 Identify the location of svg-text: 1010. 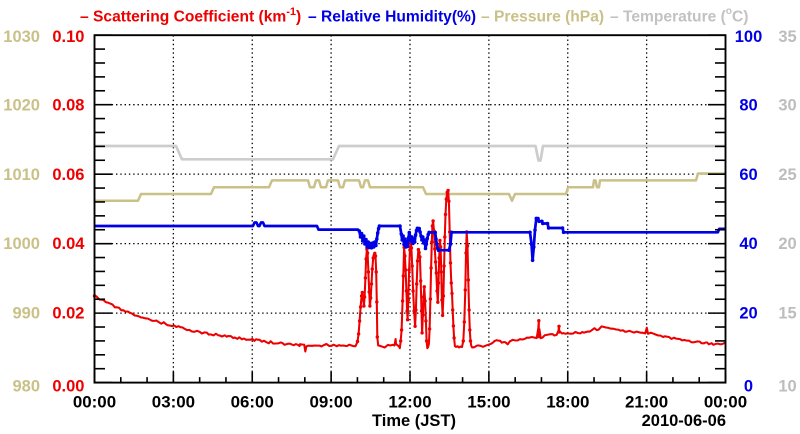
(21, 175).